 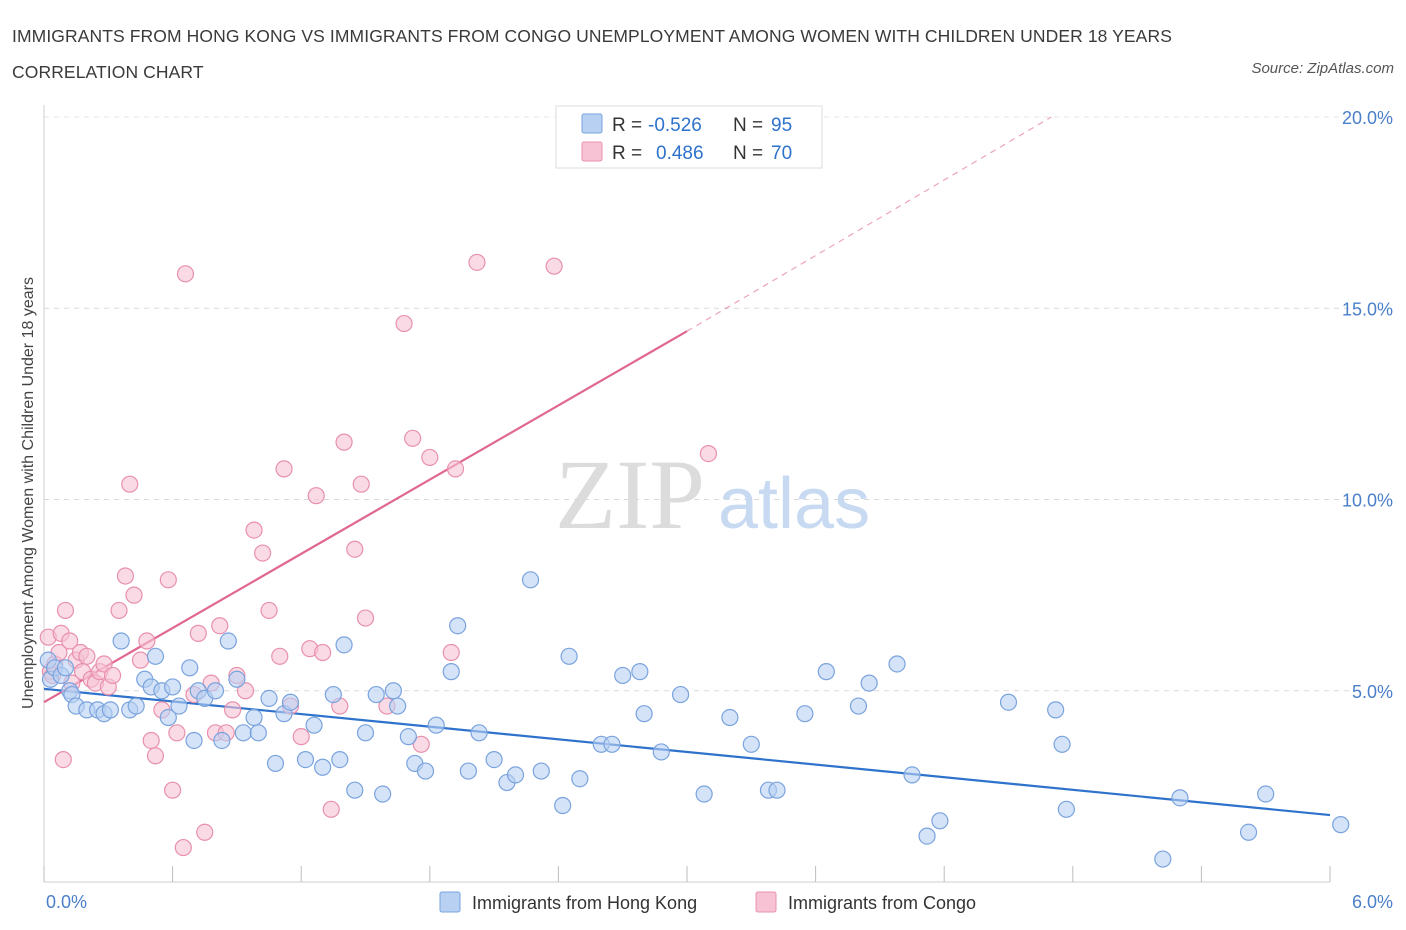 I want to click on bottom-legend-swatch-hong-kong, so click(x=450, y=902).